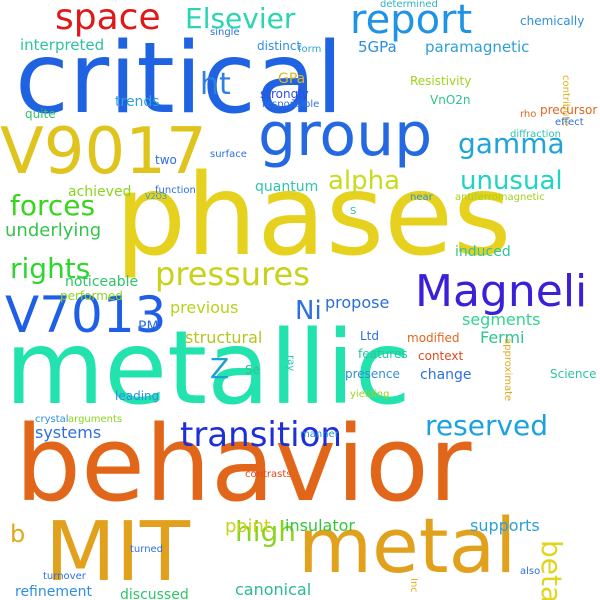 This screenshot has height=600, width=600. I want to click on word-turnover: turnover, so click(64, 576).